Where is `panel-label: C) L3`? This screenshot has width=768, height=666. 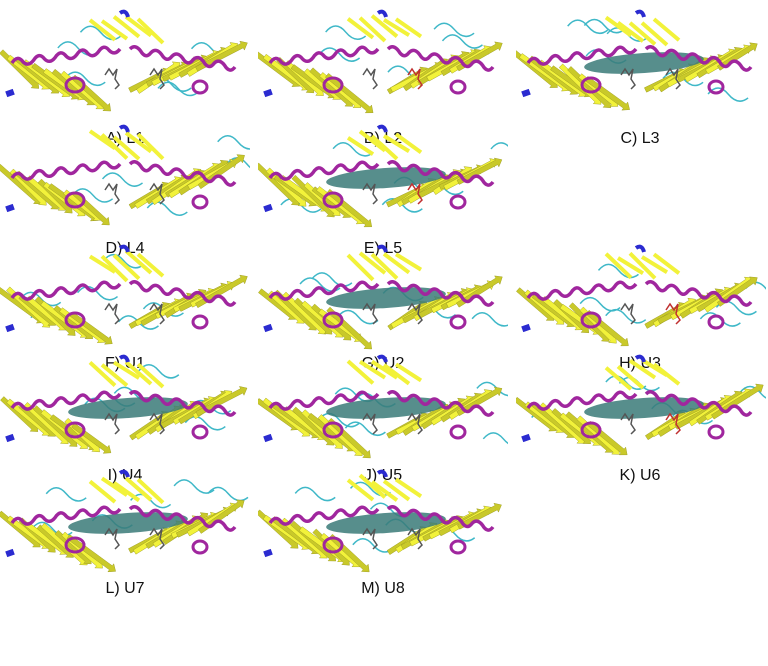
panel-label: C) L3 is located at coordinates (640, 138).